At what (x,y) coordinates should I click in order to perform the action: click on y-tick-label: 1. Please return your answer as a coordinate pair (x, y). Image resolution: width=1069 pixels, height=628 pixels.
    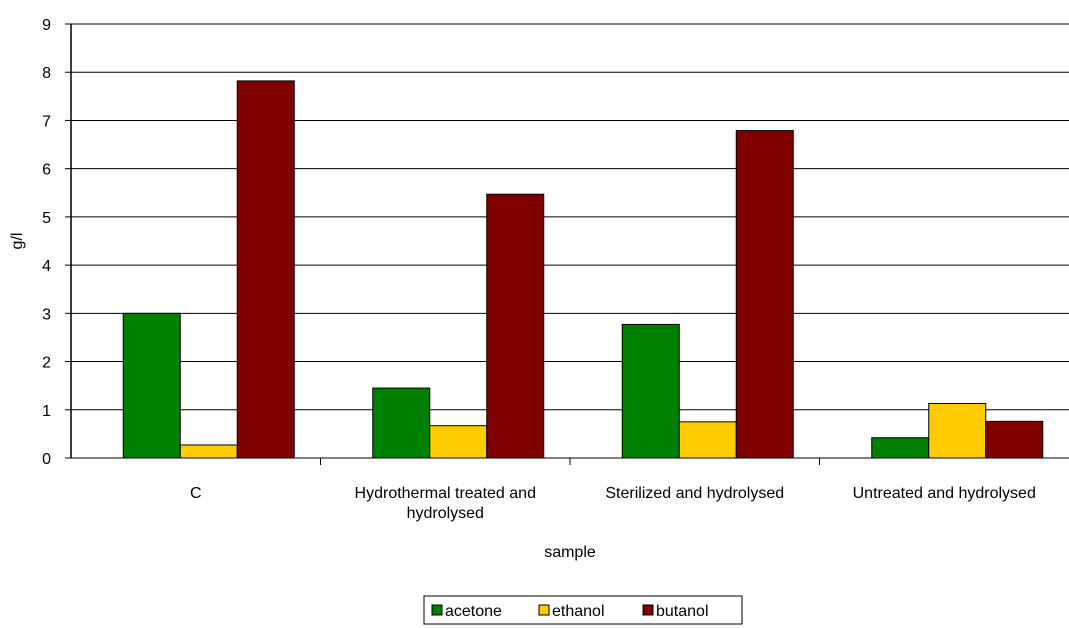
    Looking at the image, I should click on (46, 411).